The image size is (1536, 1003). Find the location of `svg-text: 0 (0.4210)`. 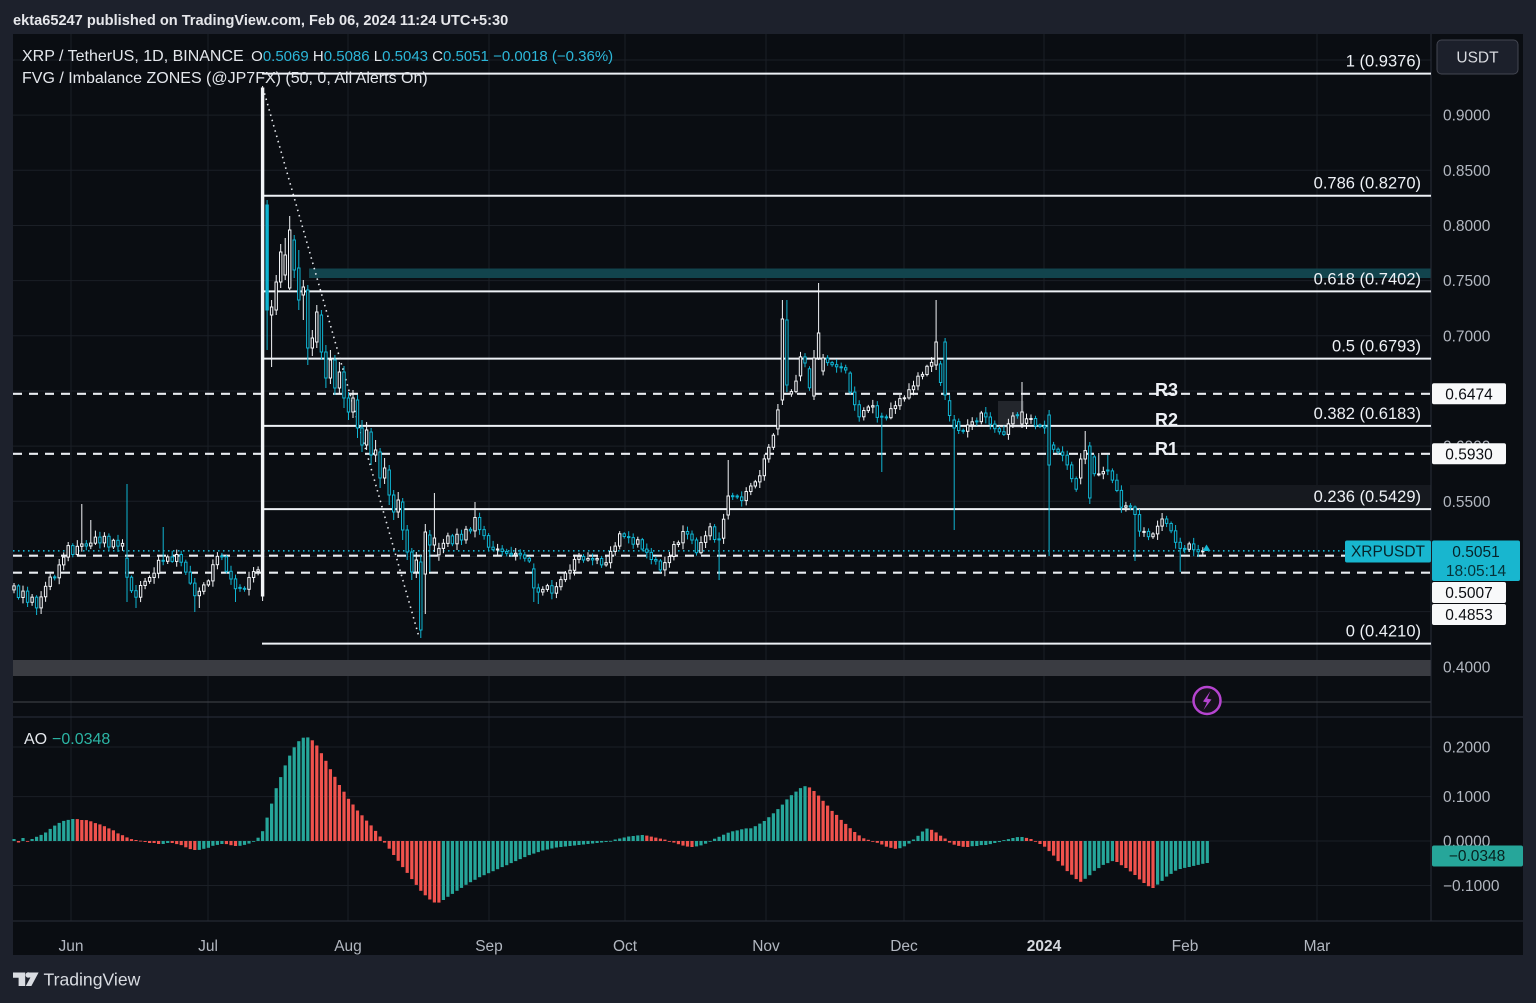

svg-text: 0 (0.4210) is located at coordinates (1383, 632).